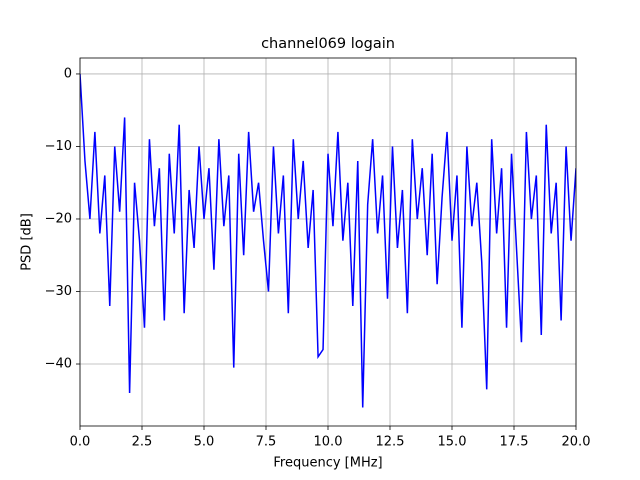 This screenshot has height=480, width=640. What do you see at coordinates (514, 442) in the screenshot?
I see `x-tick-label: 17.5` at bounding box center [514, 442].